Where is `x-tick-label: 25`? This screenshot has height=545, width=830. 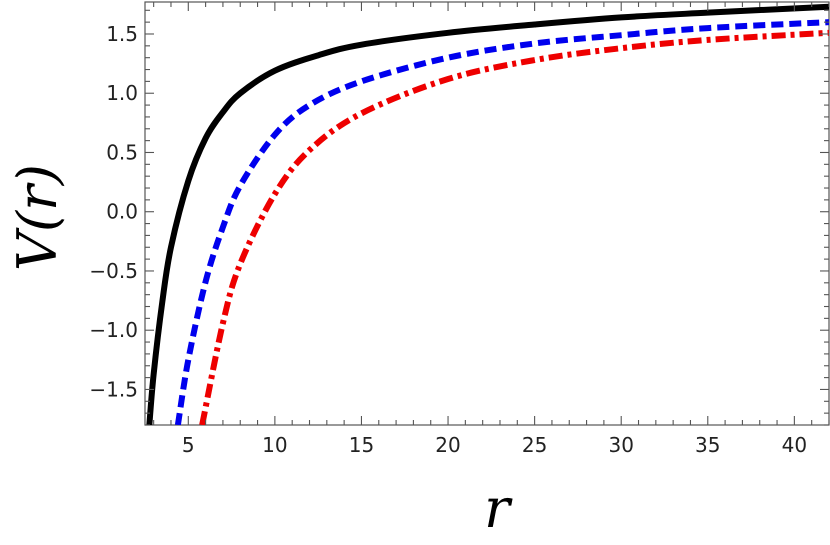 x-tick-label: 25 is located at coordinates (534, 445).